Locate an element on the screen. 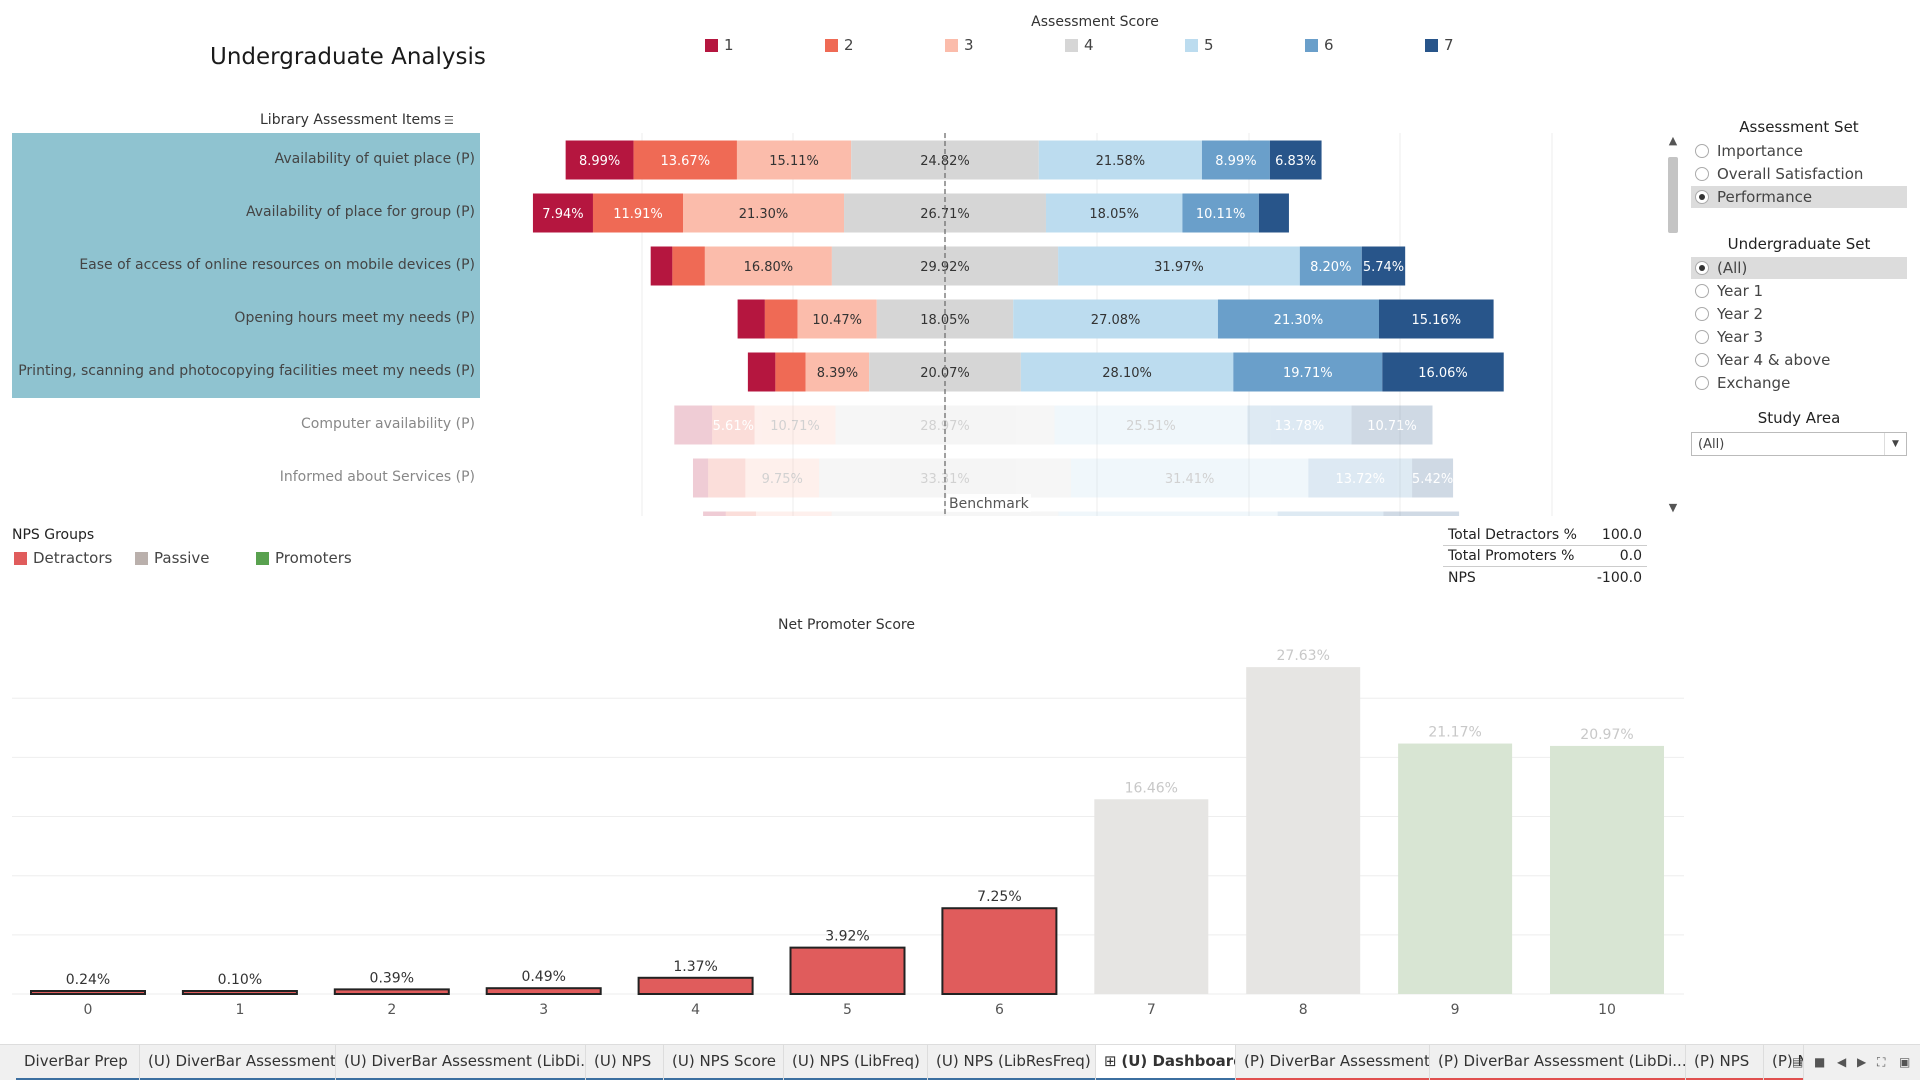  diverging-segment: 27.08% is located at coordinates (1115, 319).